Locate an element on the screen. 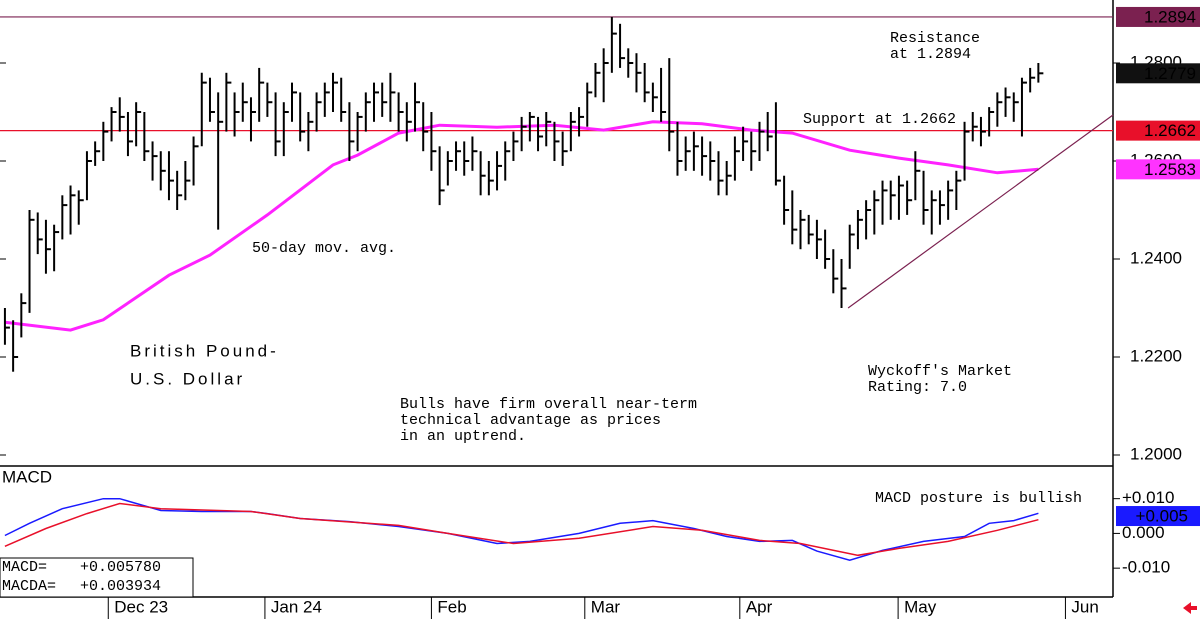  macd-marker-label: +0.005 is located at coordinates (1162, 516).